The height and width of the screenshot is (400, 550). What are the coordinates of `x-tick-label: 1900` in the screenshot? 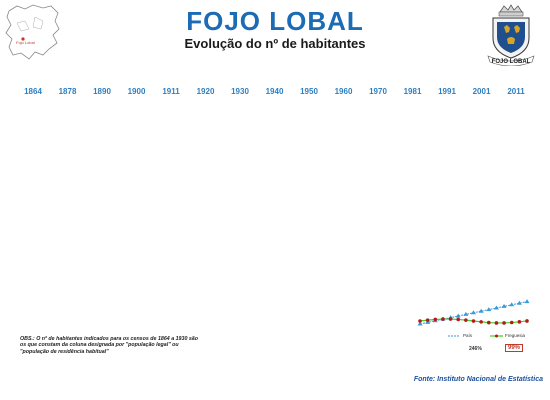 It's located at (137, 91).